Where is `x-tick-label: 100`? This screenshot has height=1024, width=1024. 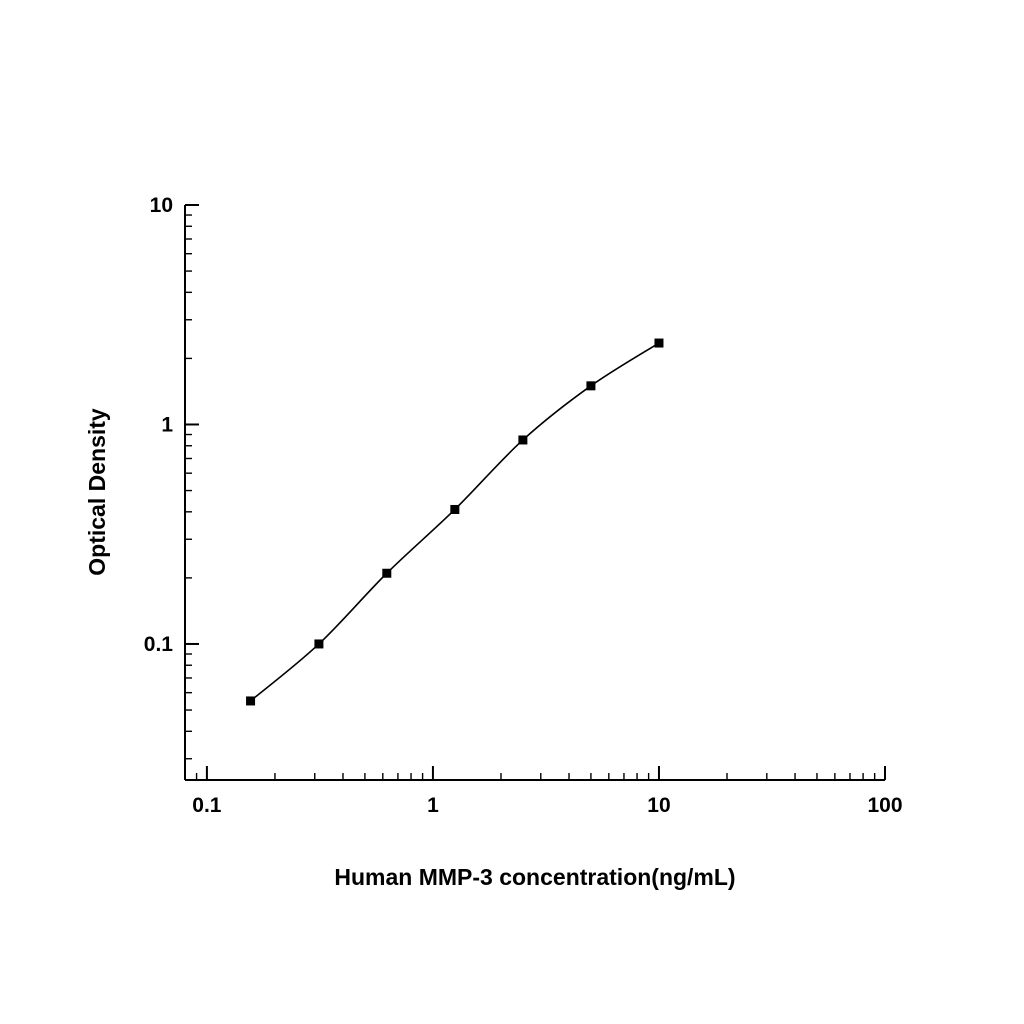
x-tick-label: 100 is located at coordinates (884, 805).